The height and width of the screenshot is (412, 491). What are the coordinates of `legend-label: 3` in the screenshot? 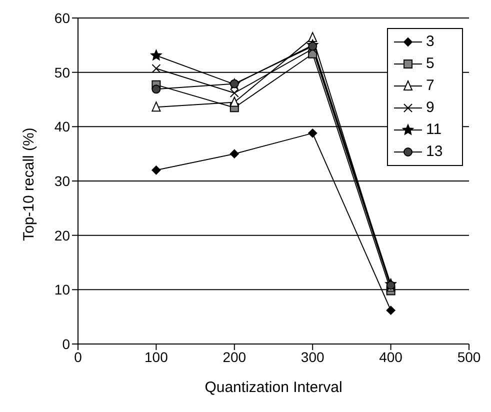 It's located at (430, 42).